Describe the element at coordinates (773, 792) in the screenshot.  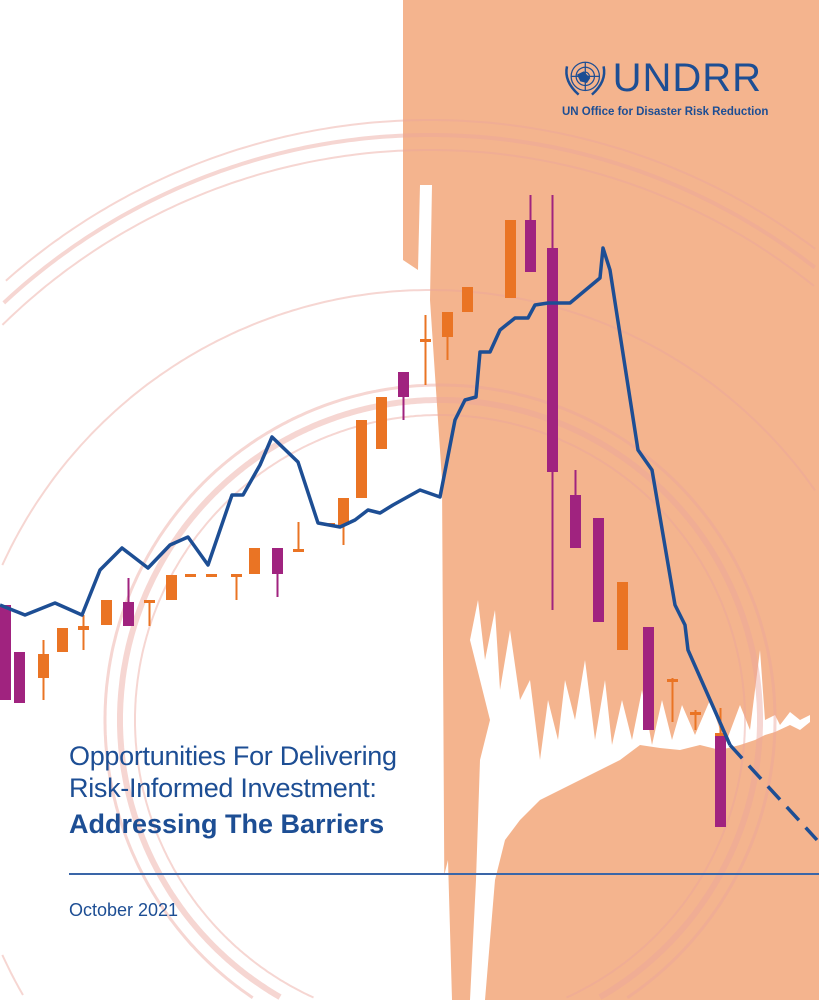
I see `trend-line-projection` at that location.